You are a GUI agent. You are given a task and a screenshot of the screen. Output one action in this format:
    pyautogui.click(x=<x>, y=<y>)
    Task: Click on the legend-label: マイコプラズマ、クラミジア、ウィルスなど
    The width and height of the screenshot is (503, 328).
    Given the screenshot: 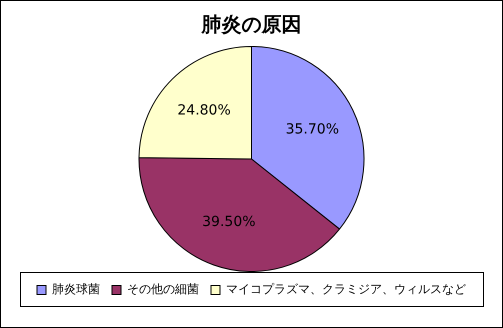 What is the action you would take?
    pyautogui.click(x=346, y=289)
    